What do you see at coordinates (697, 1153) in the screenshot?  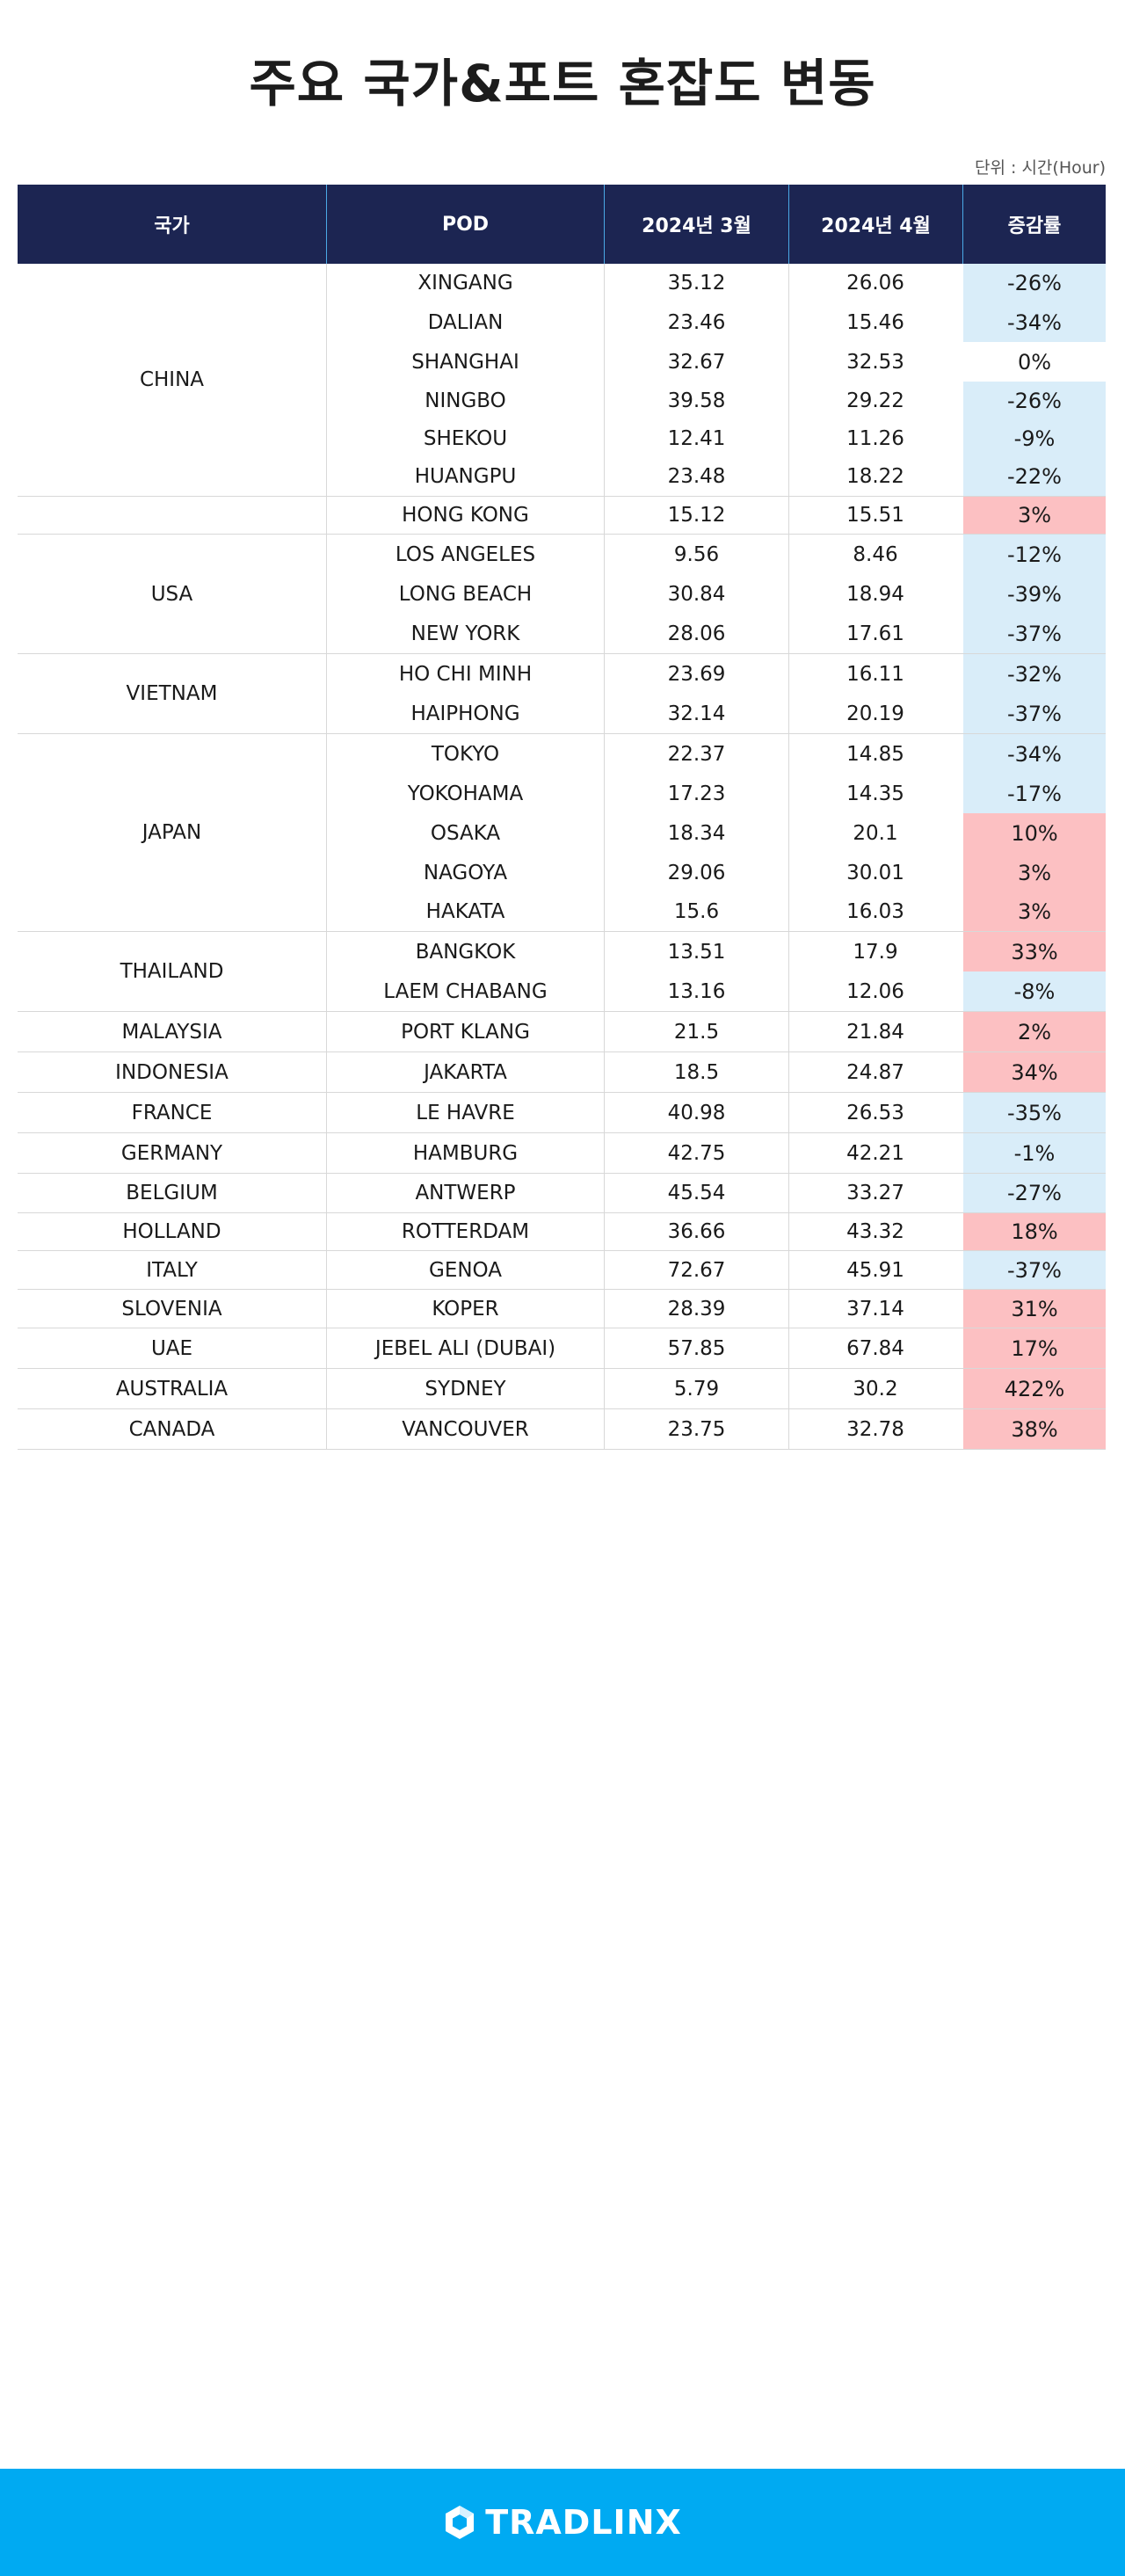 I see `march-value-cell: 42.75` at bounding box center [697, 1153].